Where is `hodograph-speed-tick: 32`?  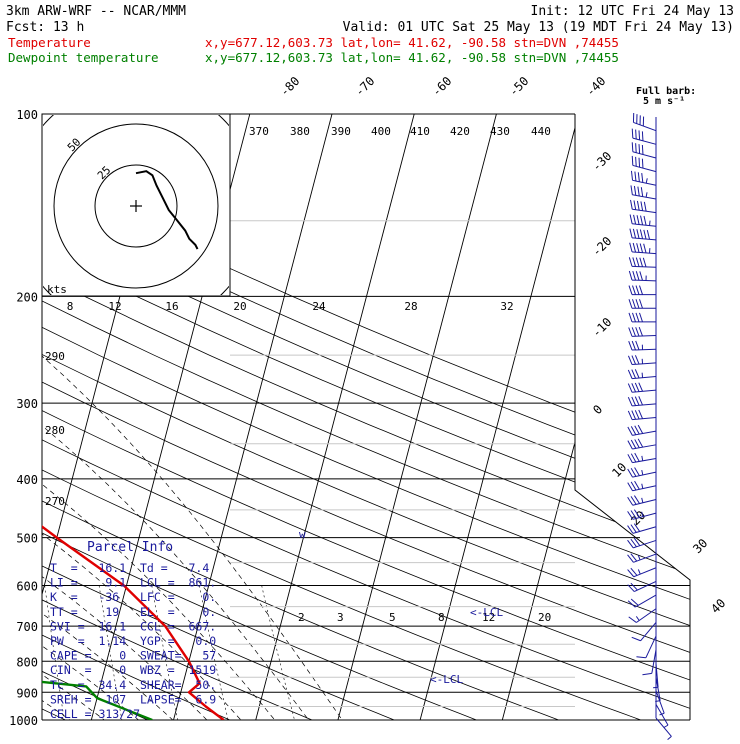
hodograph-speed-tick: 32 is located at coordinates (506, 306).